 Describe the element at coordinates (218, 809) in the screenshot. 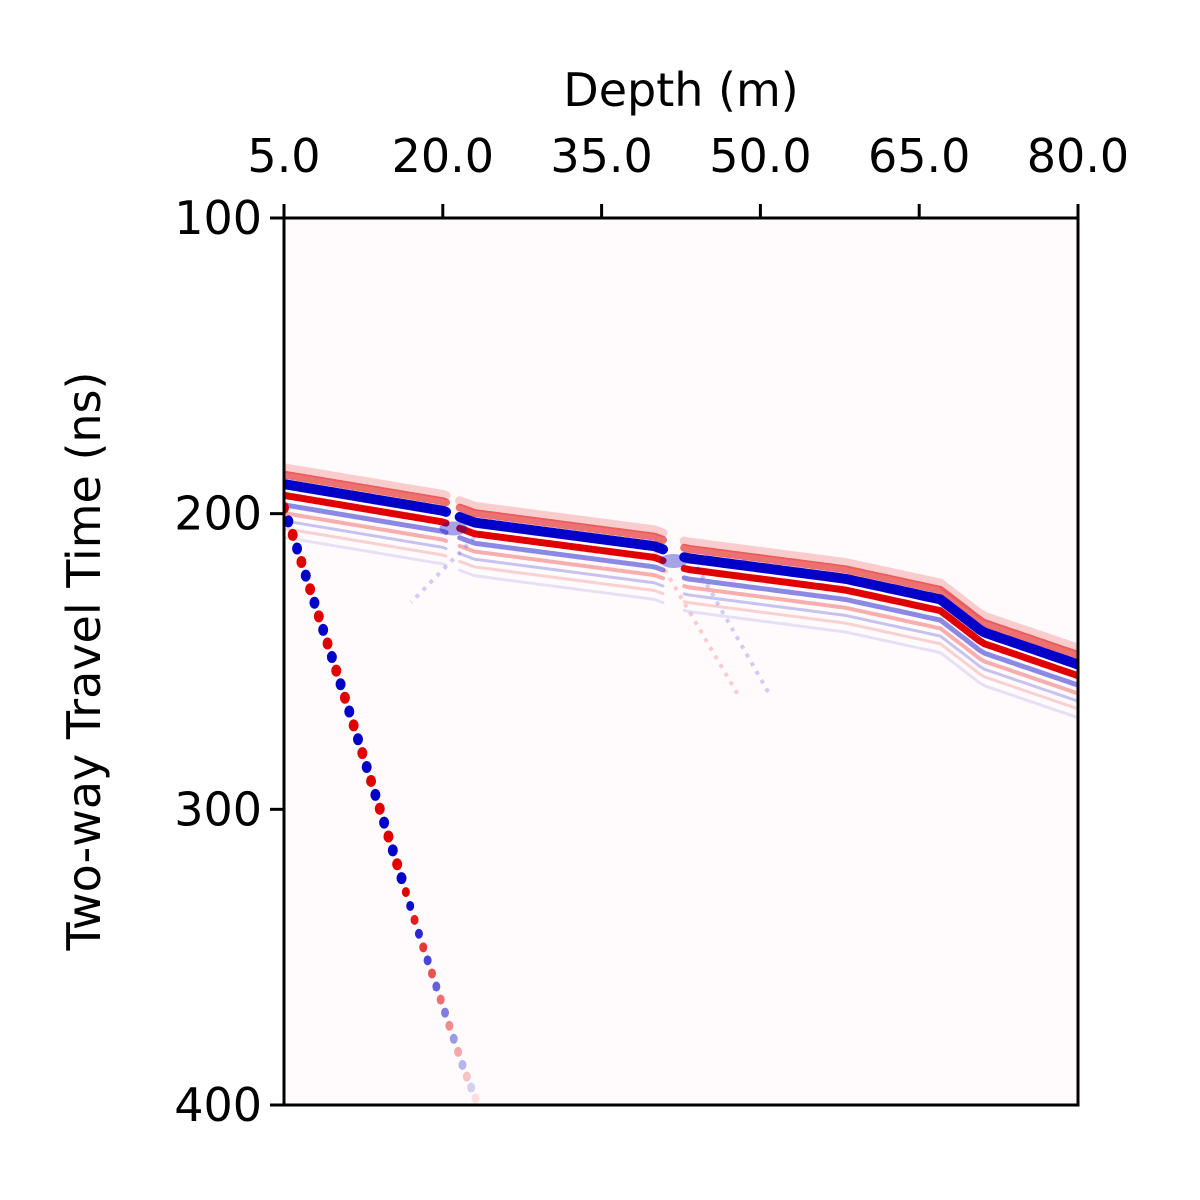

I see `y-tick-label: 300` at that location.